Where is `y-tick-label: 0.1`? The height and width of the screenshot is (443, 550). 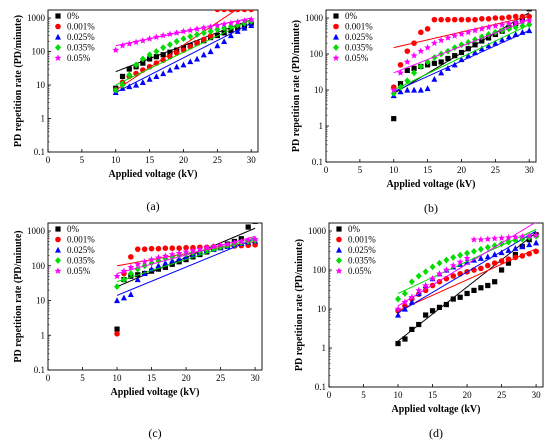
y-tick-label: 0.1 is located at coordinates (39, 152).